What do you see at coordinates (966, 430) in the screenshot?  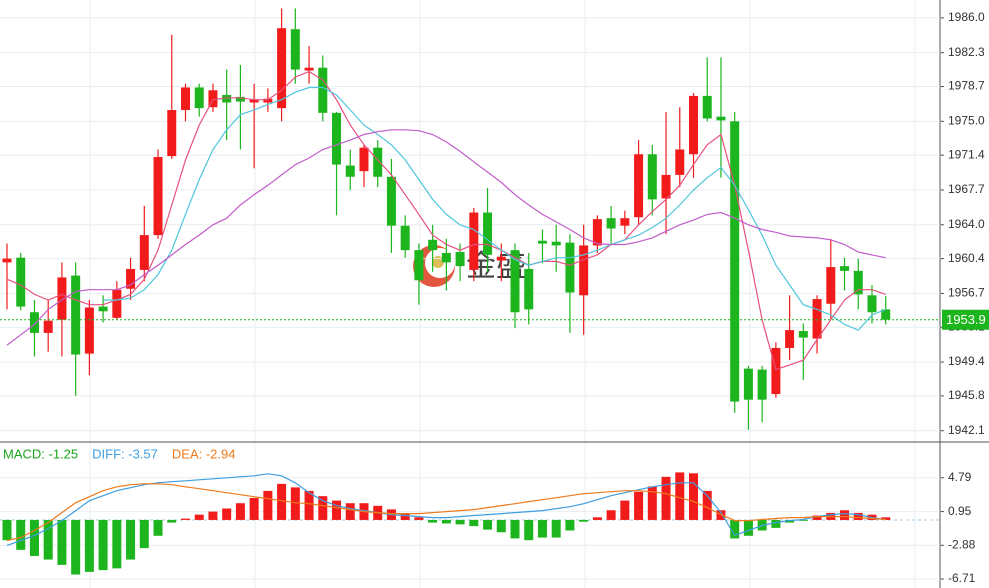 I see `y-tick-label: 1942.1` at bounding box center [966, 430].